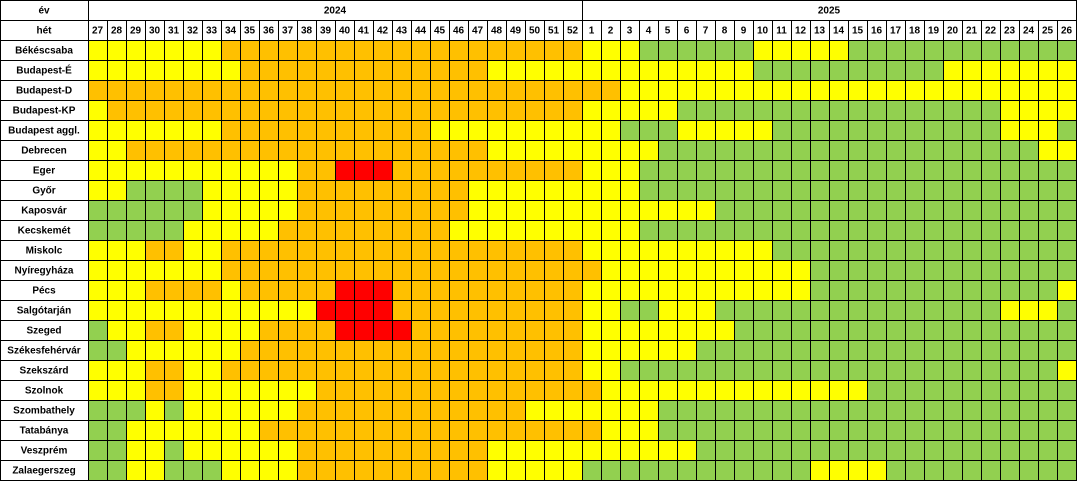 The width and height of the screenshot is (1077, 487). What do you see at coordinates (335, 11) in the screenshot?
I see `year-label: 2024` at bounding box center [335, 11].